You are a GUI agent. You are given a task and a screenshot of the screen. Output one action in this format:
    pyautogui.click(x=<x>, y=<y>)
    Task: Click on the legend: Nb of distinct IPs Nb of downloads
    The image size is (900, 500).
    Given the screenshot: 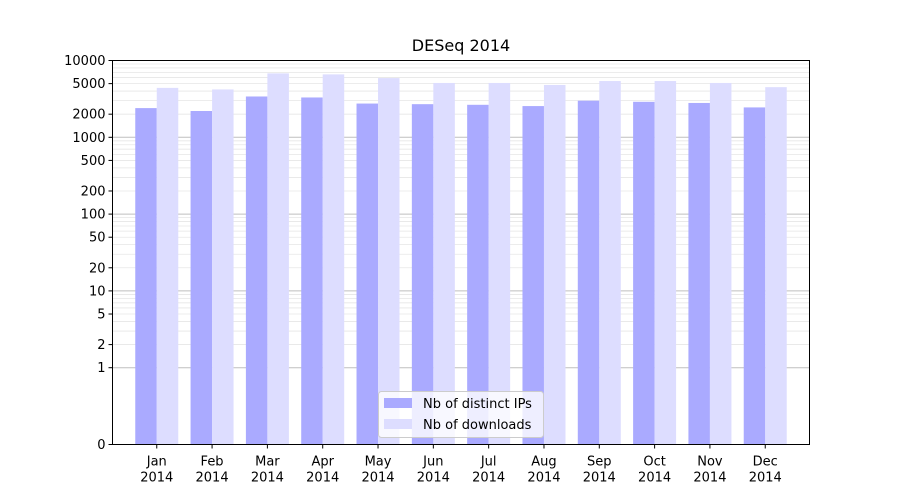 What is the action you would take?
    pyautogui.click(x=461, y=414)
    